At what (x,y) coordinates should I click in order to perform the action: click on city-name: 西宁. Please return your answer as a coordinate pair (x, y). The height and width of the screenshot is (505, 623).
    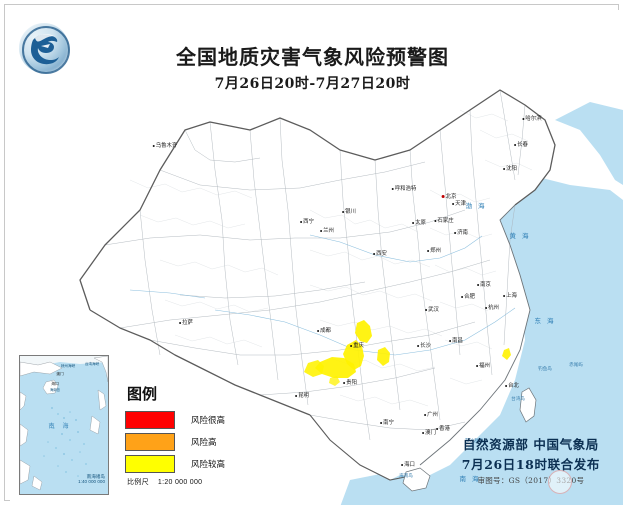
    Looking at the image, I should click on (308, 222).